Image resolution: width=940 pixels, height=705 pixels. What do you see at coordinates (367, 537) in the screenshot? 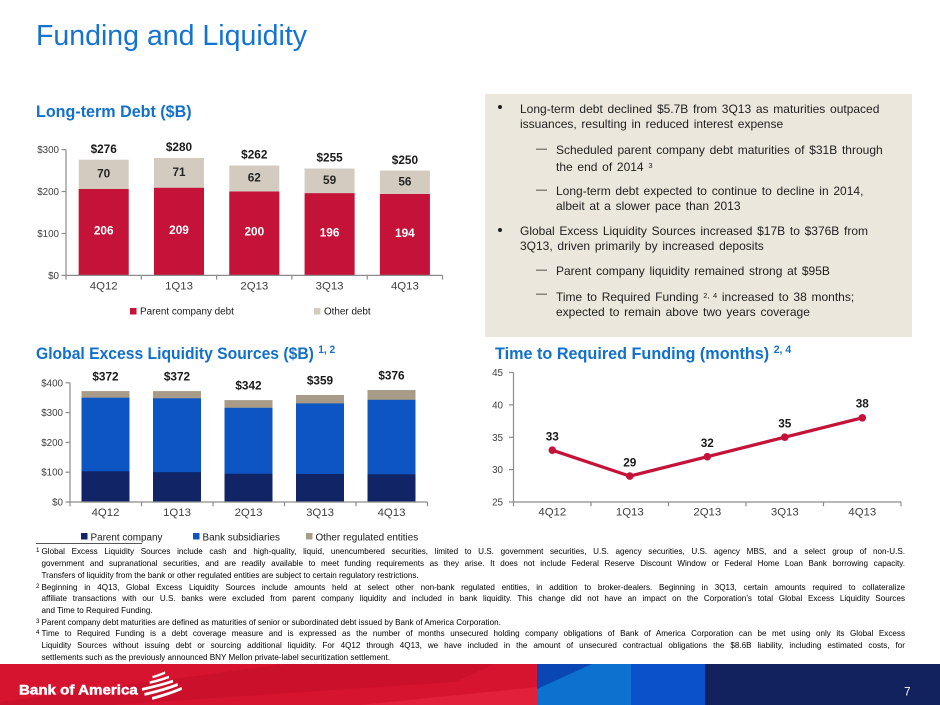
I see `svg-text: Other regulated entities` at bounding box center [367, 537].